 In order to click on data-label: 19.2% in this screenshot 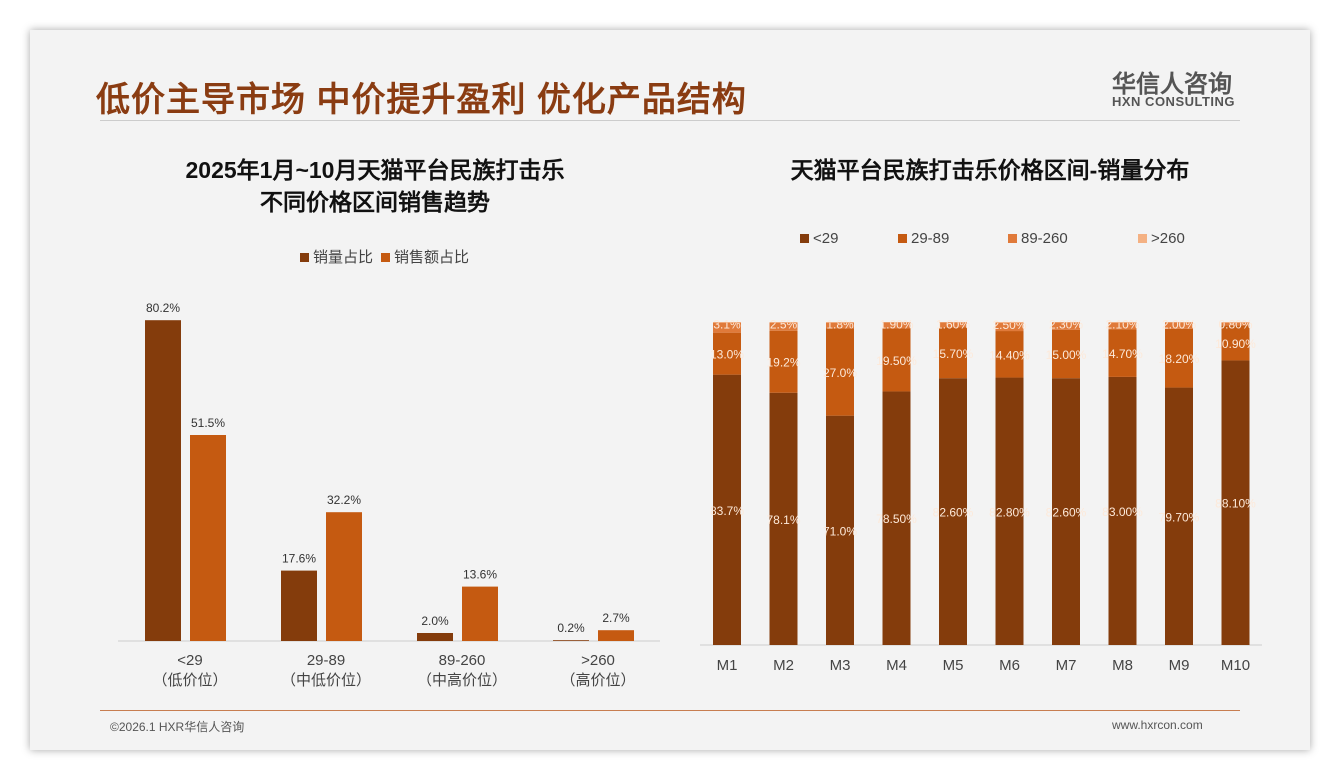, I will do `click(783, 363)`.